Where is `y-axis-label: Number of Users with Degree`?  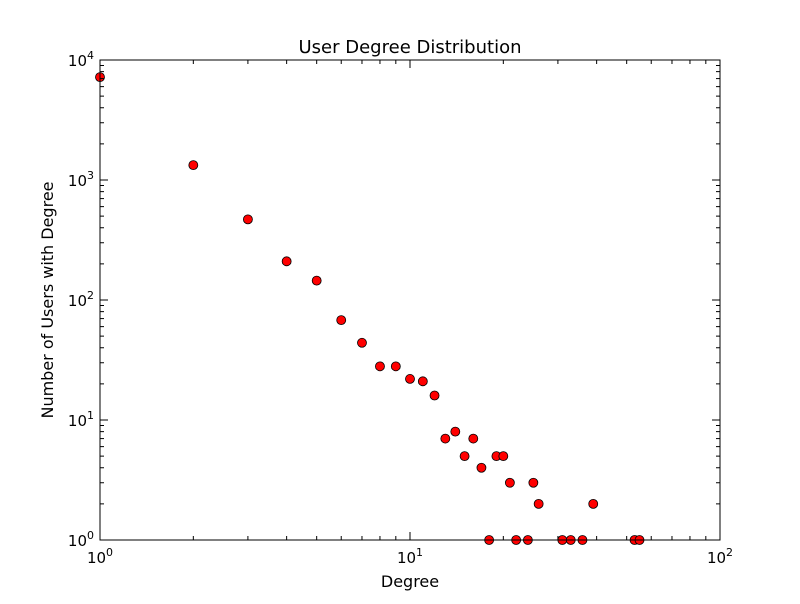 y-axis-label: Number of Users with Degree is located at coordinates (47, 299).